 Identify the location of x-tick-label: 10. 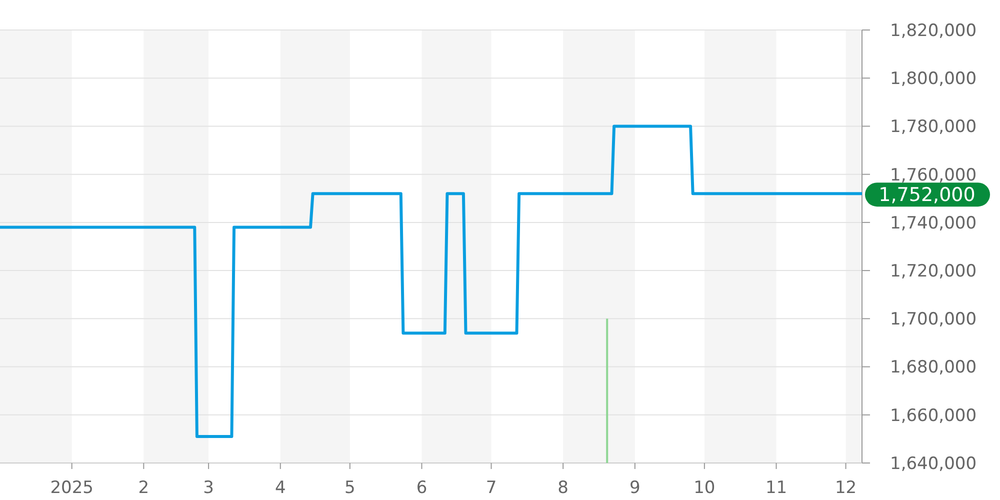
(705, 488).